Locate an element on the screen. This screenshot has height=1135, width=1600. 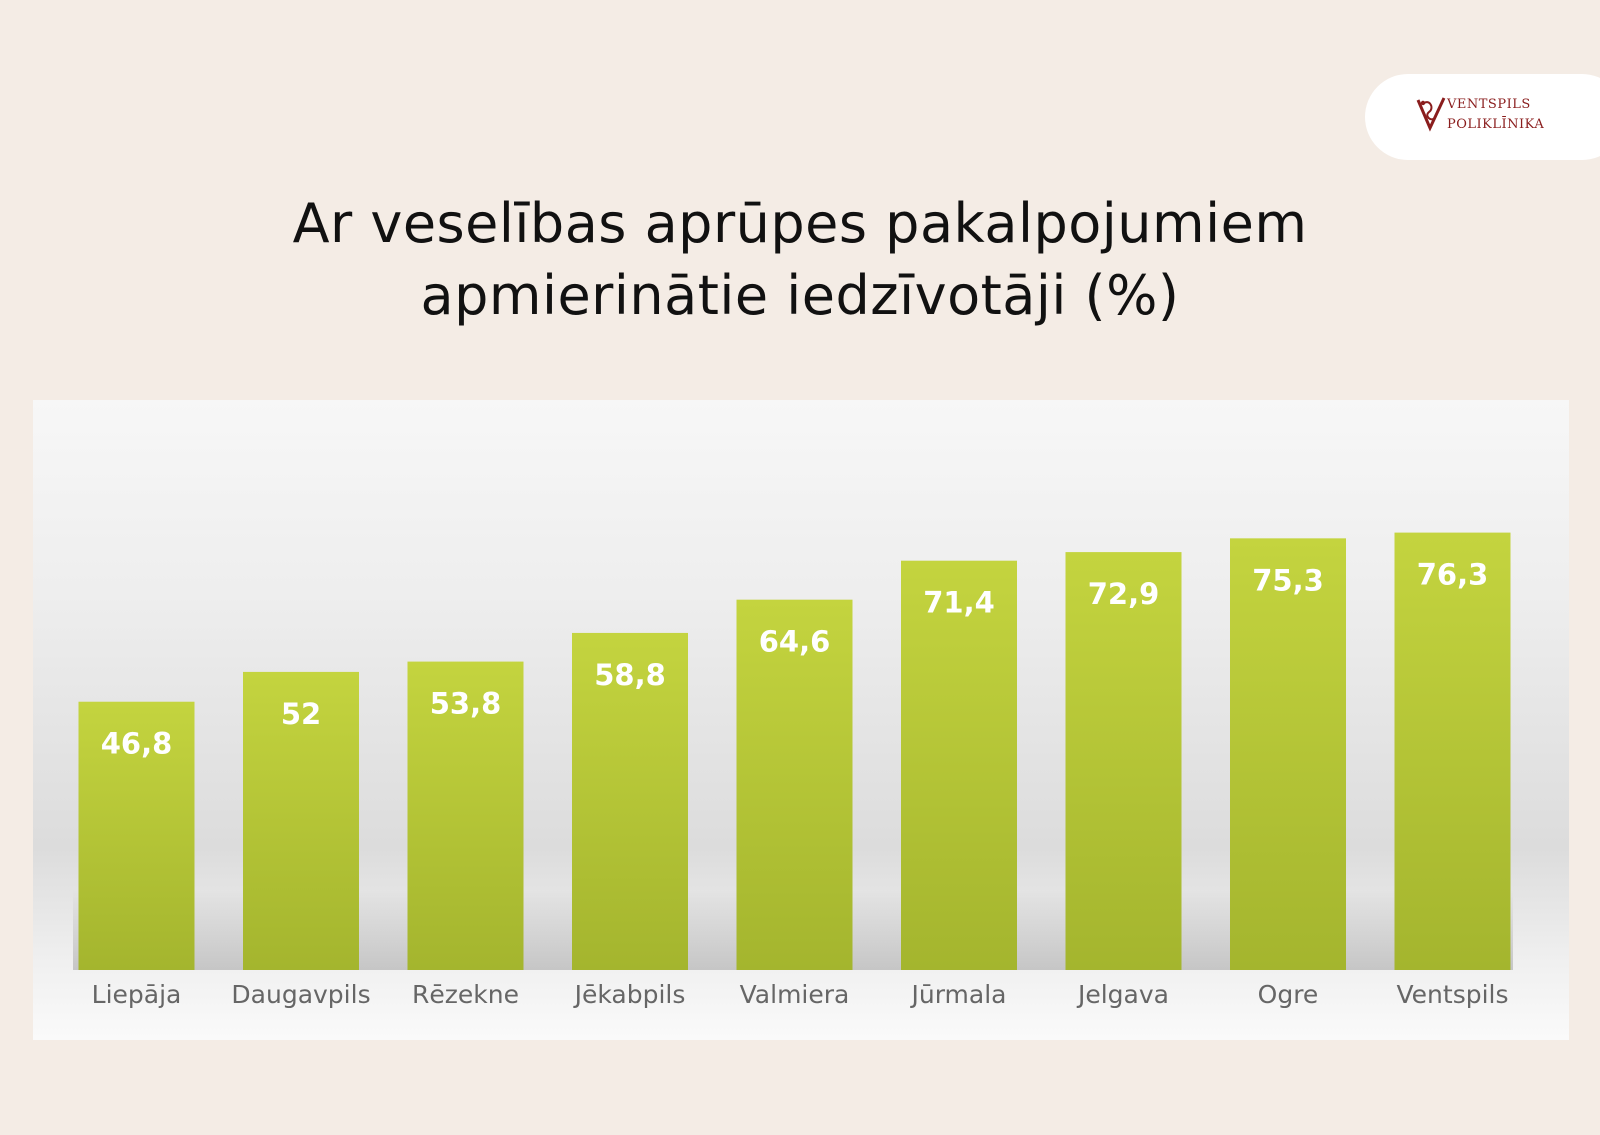
x-tick-label-1: Daugavpils is located at coordinates (300, 994).